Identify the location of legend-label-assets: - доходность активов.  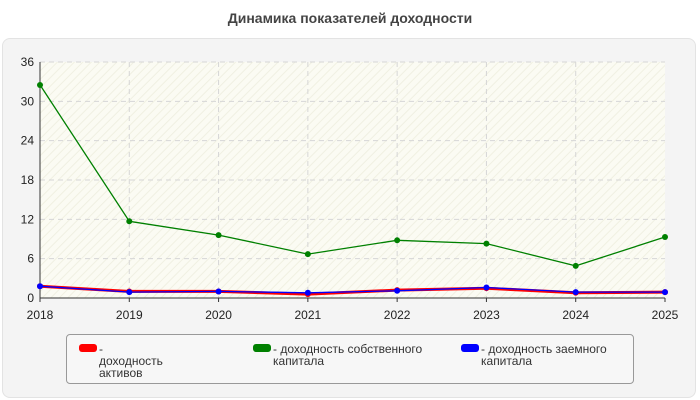
(131, 361).